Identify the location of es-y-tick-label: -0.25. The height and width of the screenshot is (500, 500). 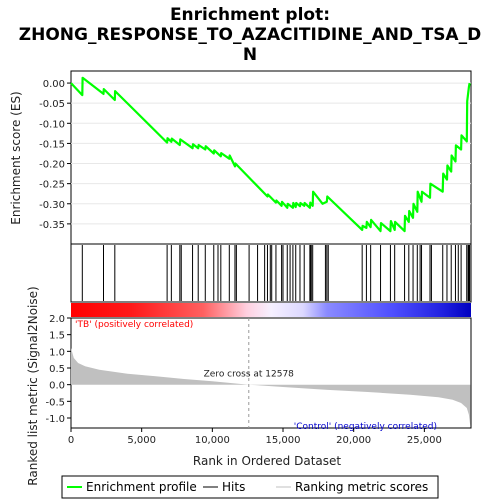
(52, 185).